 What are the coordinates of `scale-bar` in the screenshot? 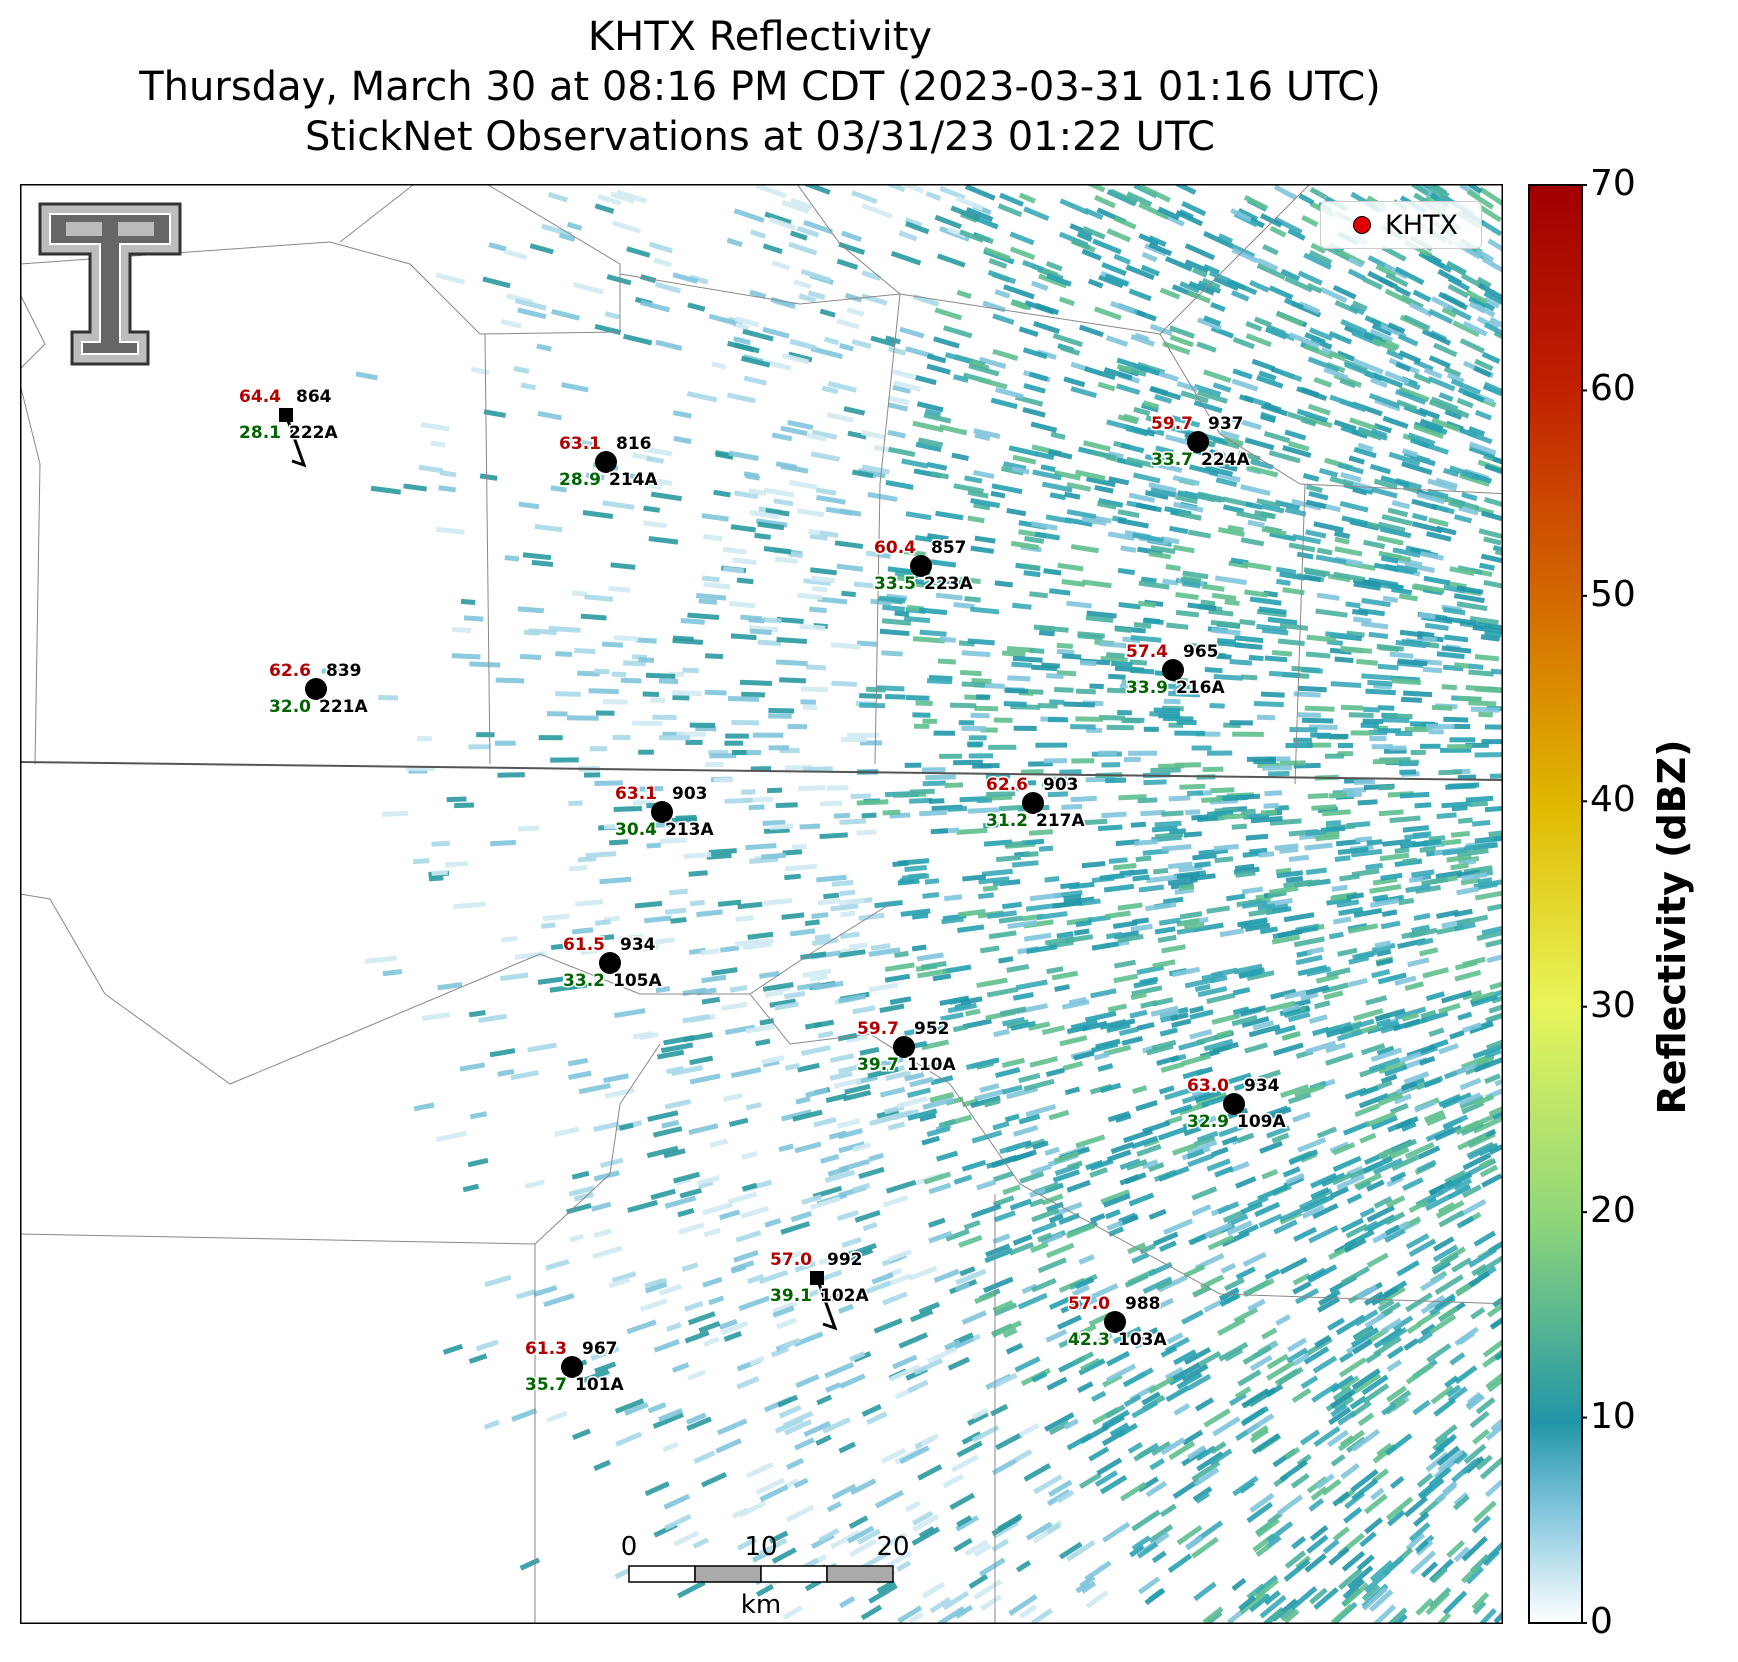 It's located at (761, 1574).